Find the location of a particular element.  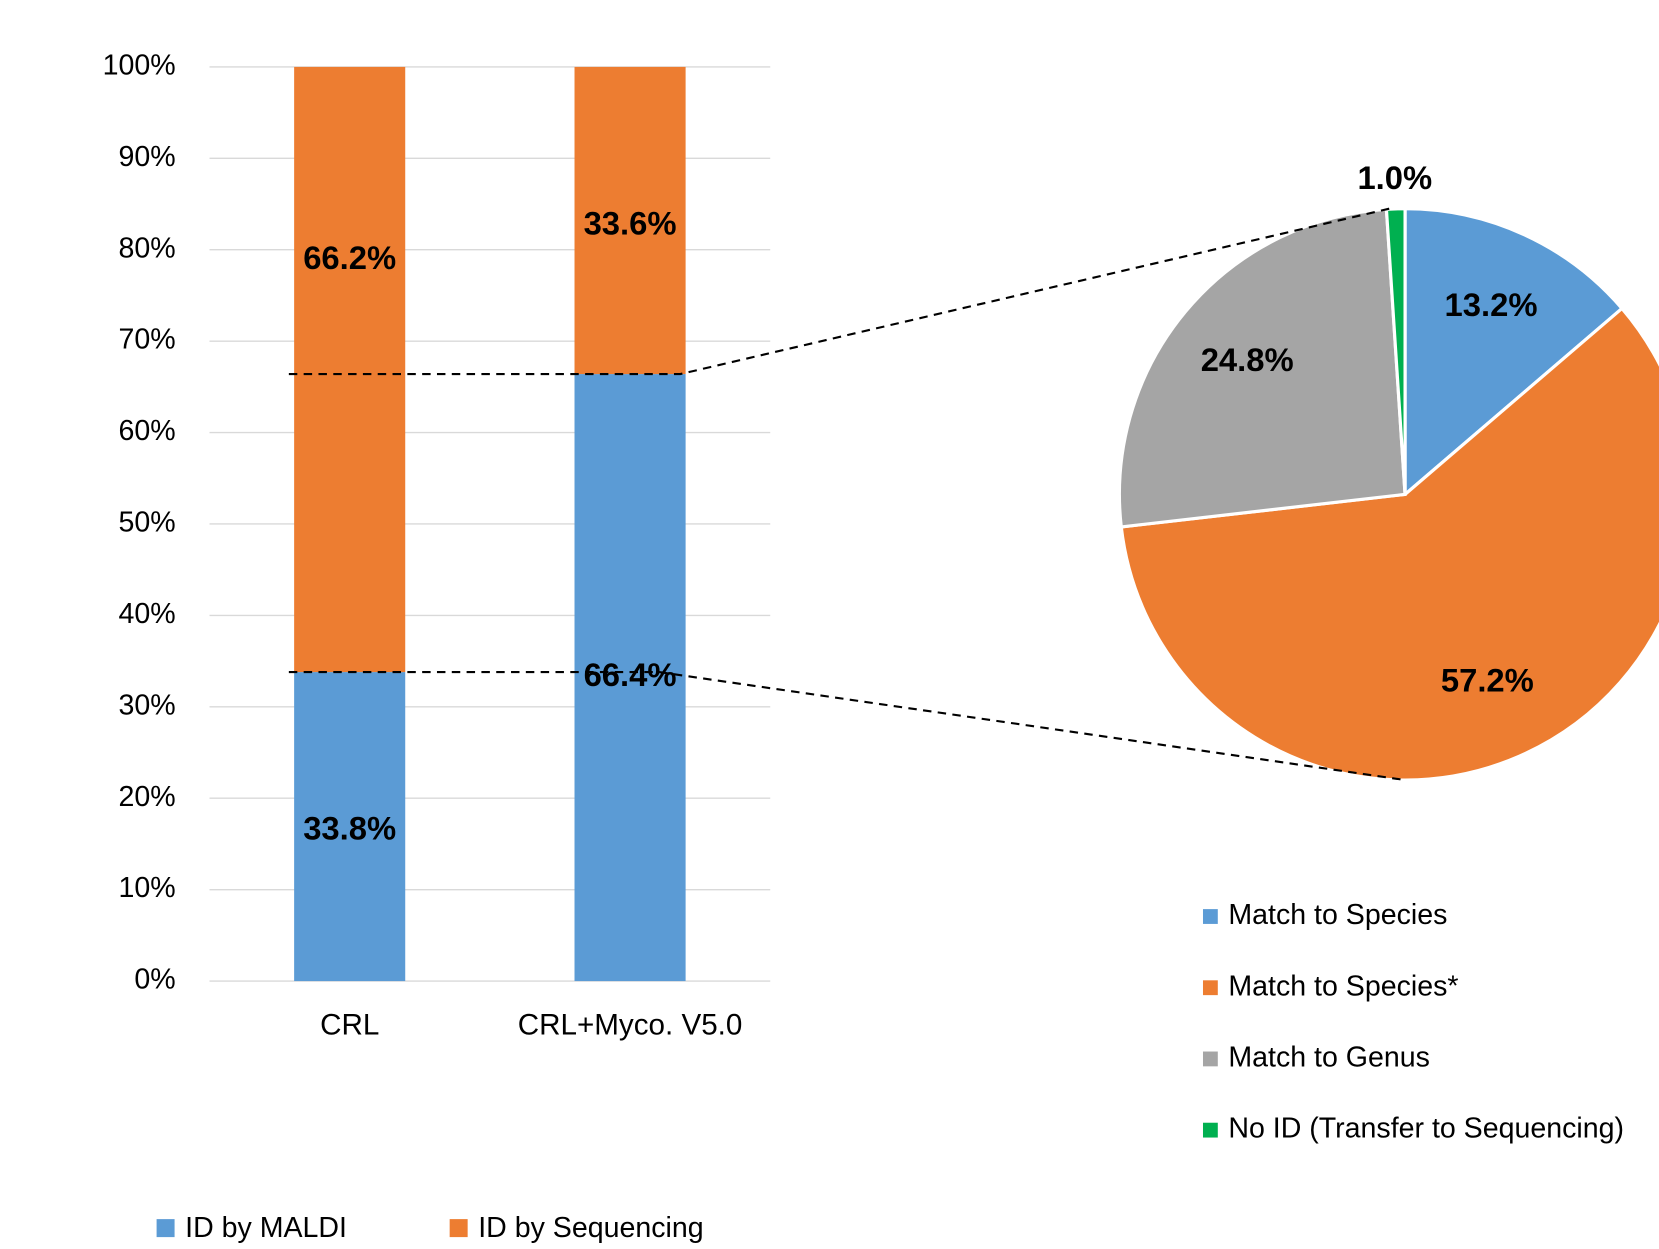

y-tick-label: 30% is located at coordinates (146, 705).